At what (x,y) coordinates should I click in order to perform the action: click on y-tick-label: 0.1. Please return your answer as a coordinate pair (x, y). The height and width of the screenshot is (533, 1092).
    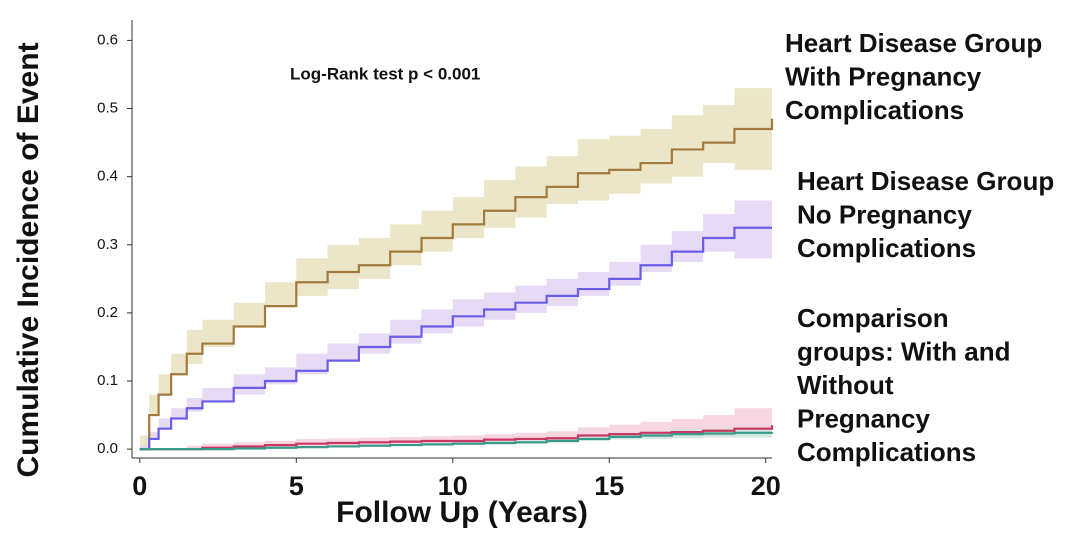
    Looking at the image, I should click on (107, 380).